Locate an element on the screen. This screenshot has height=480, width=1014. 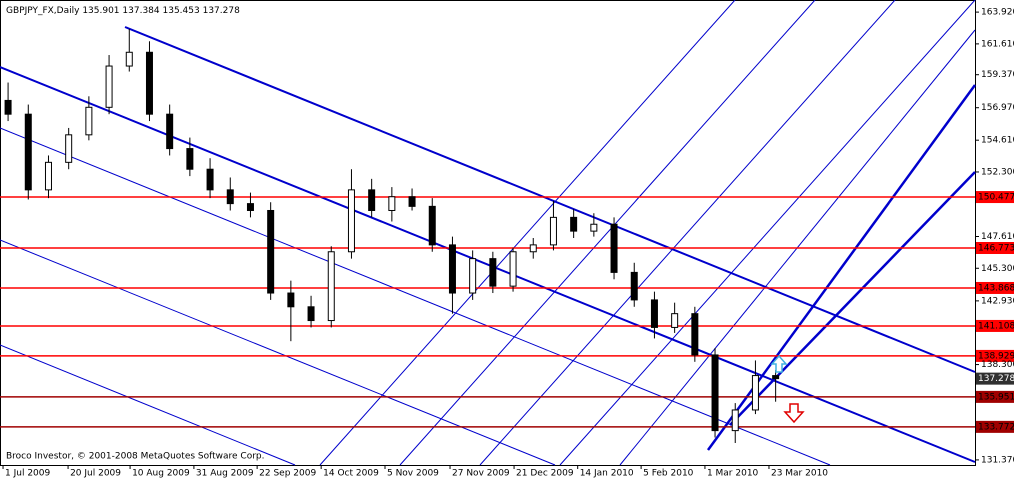
x-tick-label: 1 Jul 2009 is located at coordinates (27, 474).